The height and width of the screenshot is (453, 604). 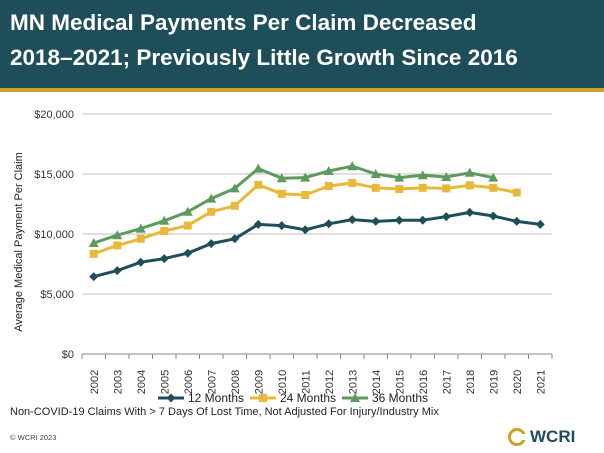 I want to click on legend-item: 24 Months, so click(x=293, y=397).